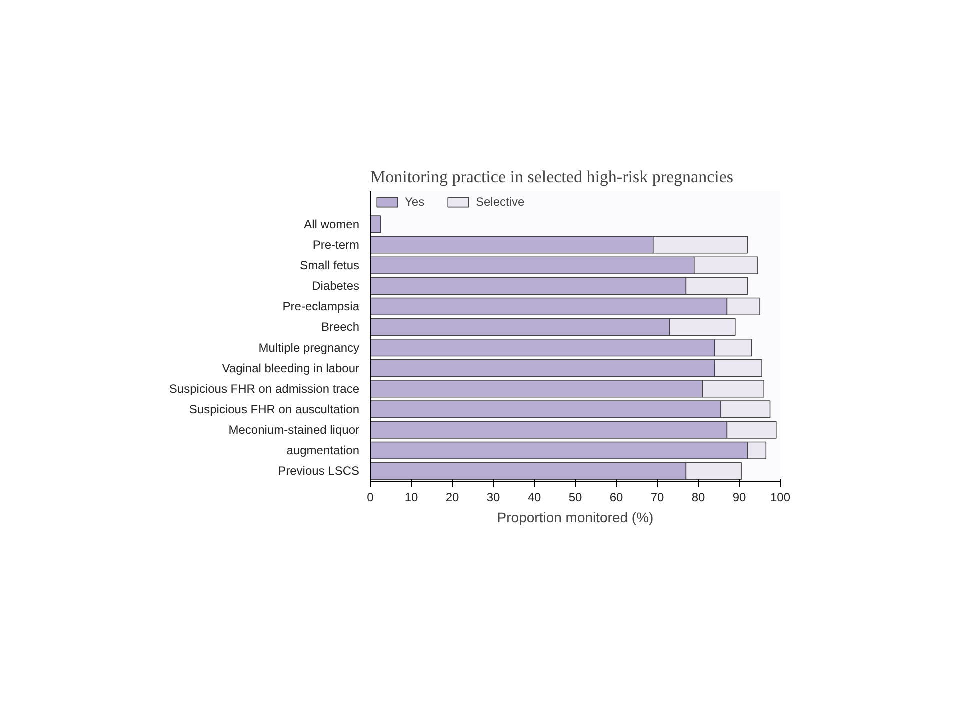  What do you see at coordinates (319, 471) in the screenshot?
I see `y-tick-label: Previous LSCS` at bounding box center [319, 471].